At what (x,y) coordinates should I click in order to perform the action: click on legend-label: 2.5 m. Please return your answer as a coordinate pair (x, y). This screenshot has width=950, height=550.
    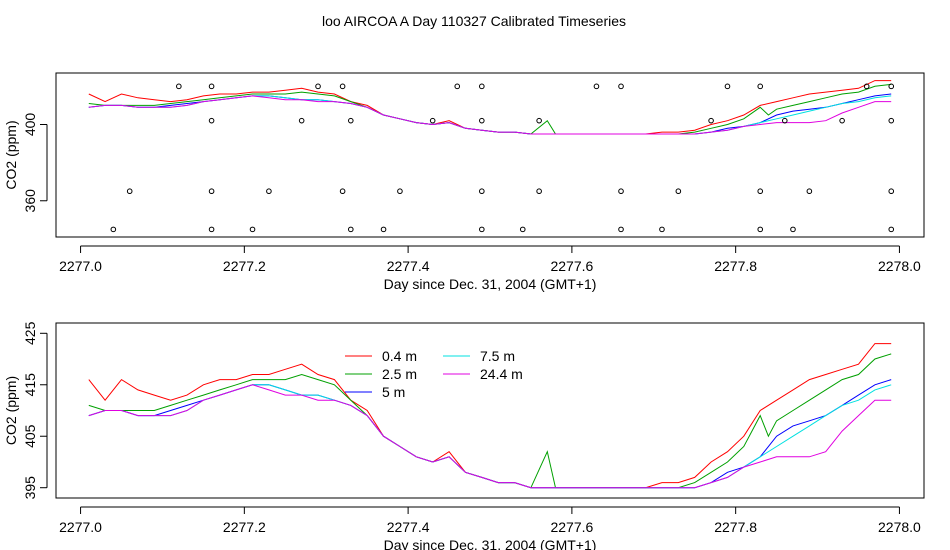
    Looking at the image, I should click on (399, 374).